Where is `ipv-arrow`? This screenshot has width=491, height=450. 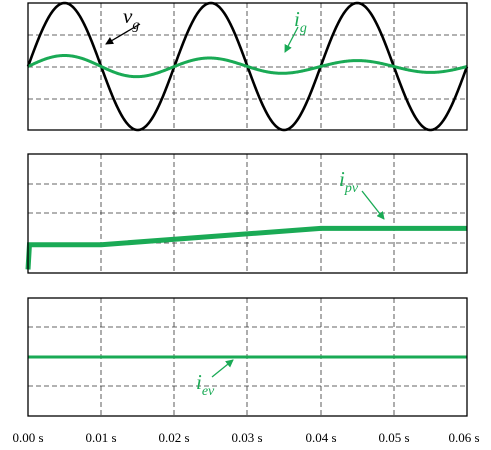
ipv-arrow is located at coordinates (373, 205).